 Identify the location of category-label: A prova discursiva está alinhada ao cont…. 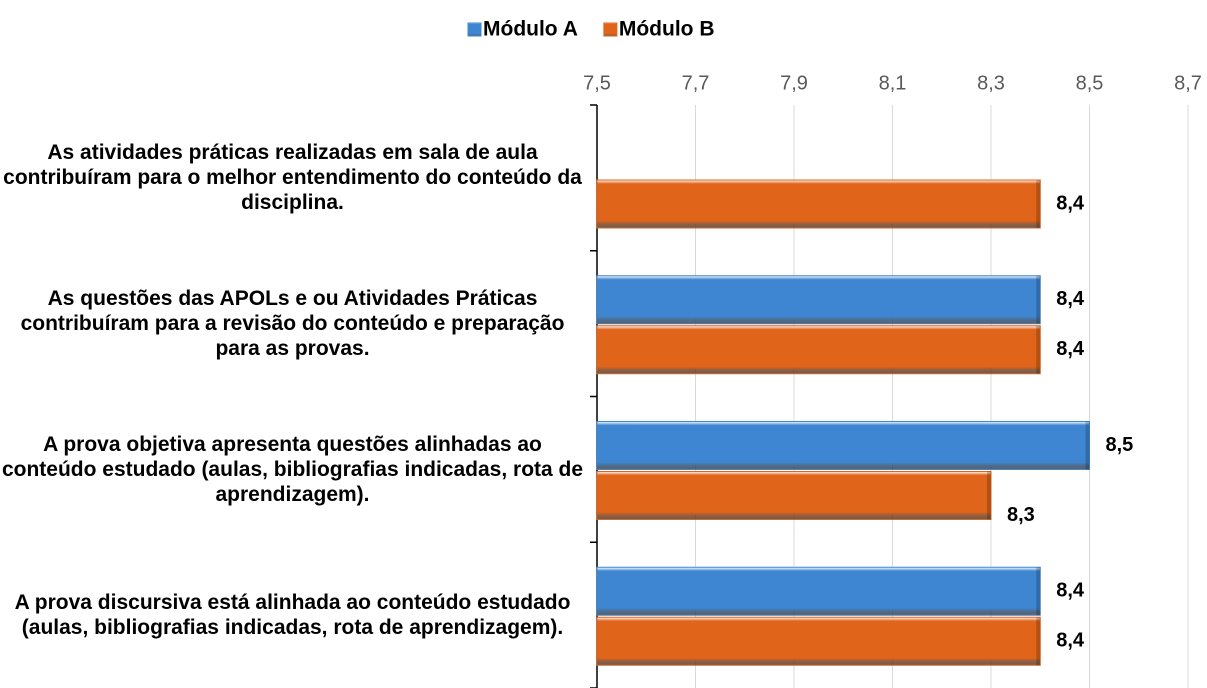
(292, 615).